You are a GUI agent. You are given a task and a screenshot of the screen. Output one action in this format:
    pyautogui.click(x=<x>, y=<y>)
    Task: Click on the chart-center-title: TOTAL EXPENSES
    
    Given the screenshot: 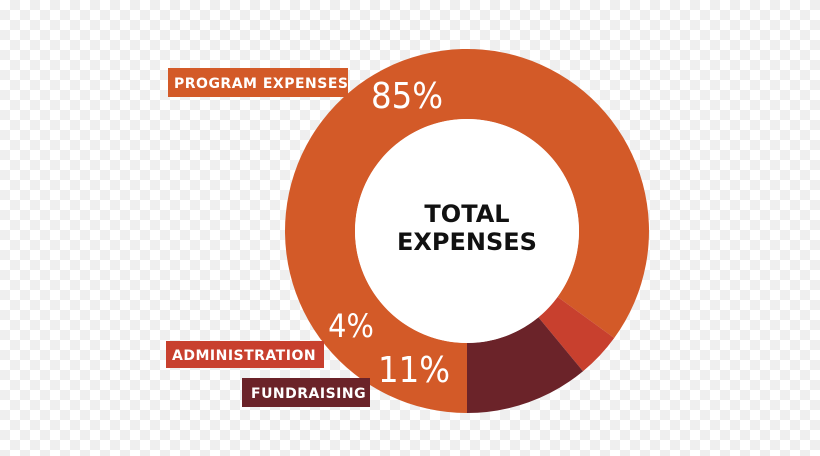 What is the action you would take?
    pyautogui.click(x=467, y=228)
    